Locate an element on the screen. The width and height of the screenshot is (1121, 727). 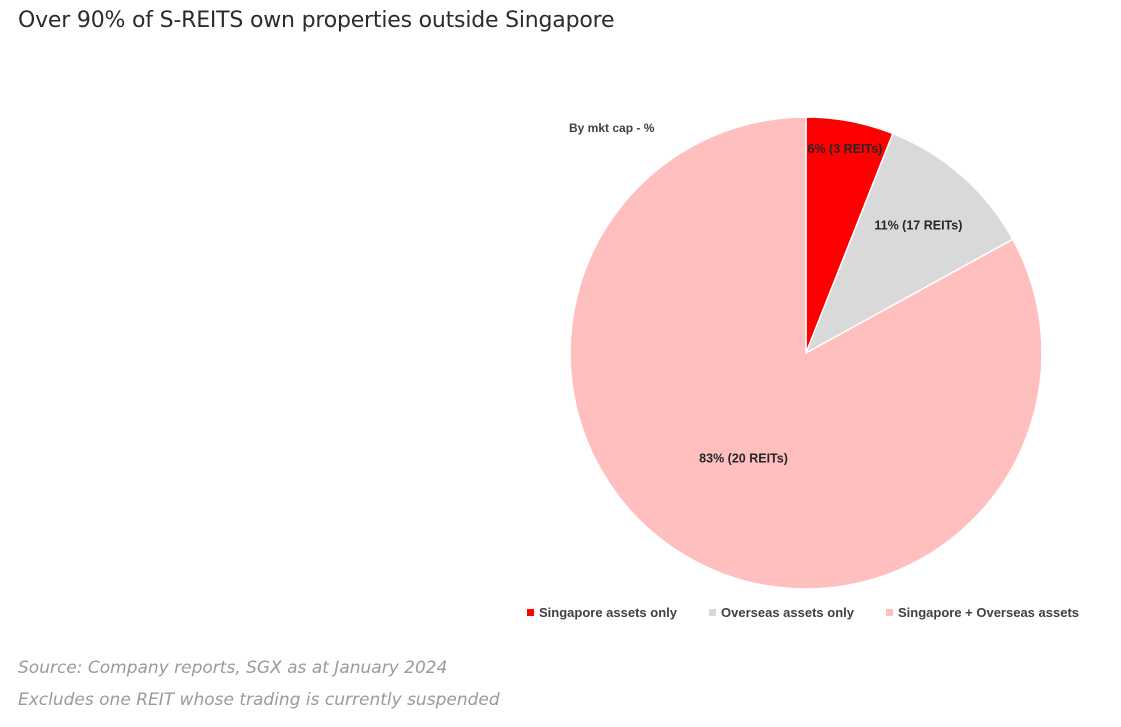
legend-item-singapore-only: Singapore assets only is located at coordinates (602, 612).